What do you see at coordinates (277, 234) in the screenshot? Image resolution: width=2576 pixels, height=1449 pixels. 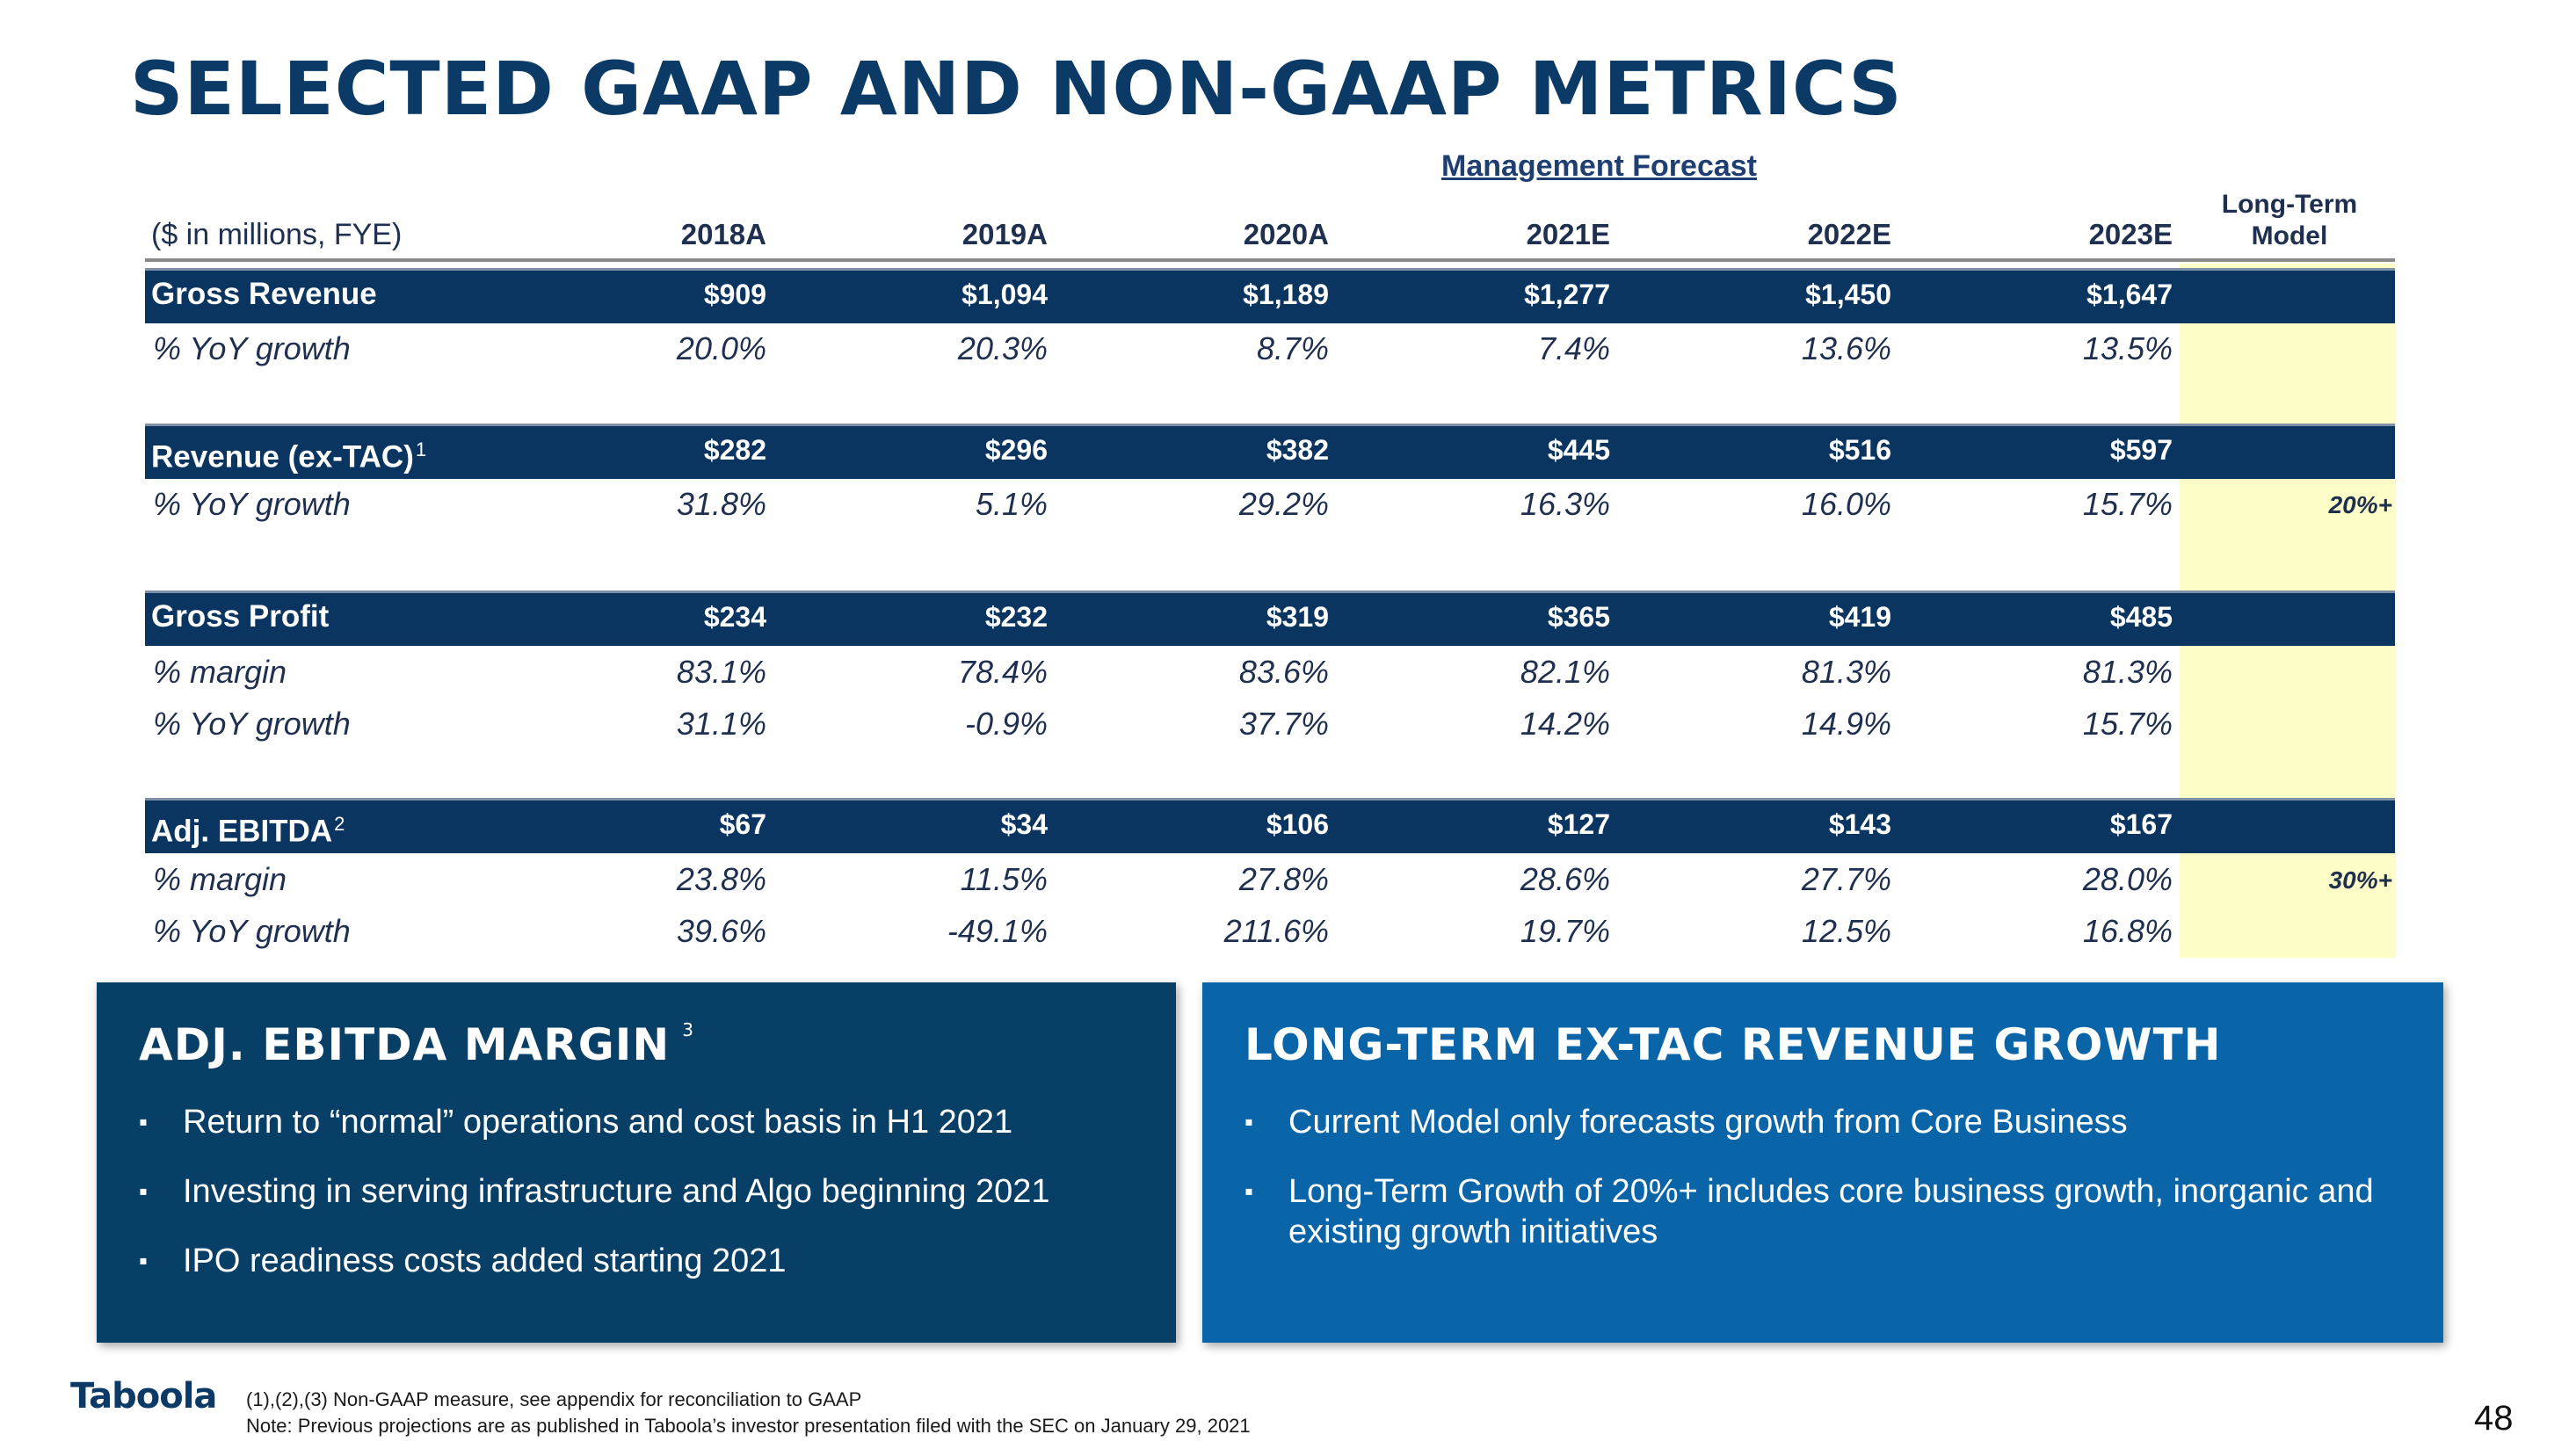 I see `units-label: ($ in millions, FYE)` at bounding box center [277, 234].